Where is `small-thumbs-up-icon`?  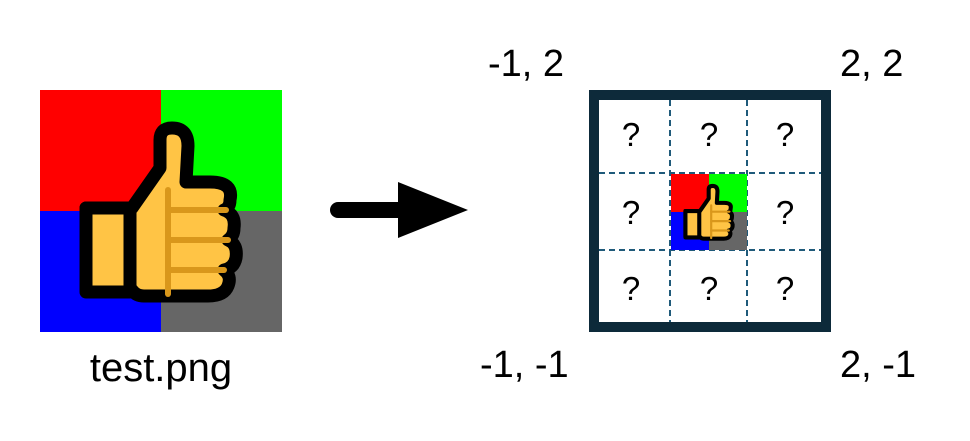
small-thumbs-up-icon is located at coordinates (709, 212).